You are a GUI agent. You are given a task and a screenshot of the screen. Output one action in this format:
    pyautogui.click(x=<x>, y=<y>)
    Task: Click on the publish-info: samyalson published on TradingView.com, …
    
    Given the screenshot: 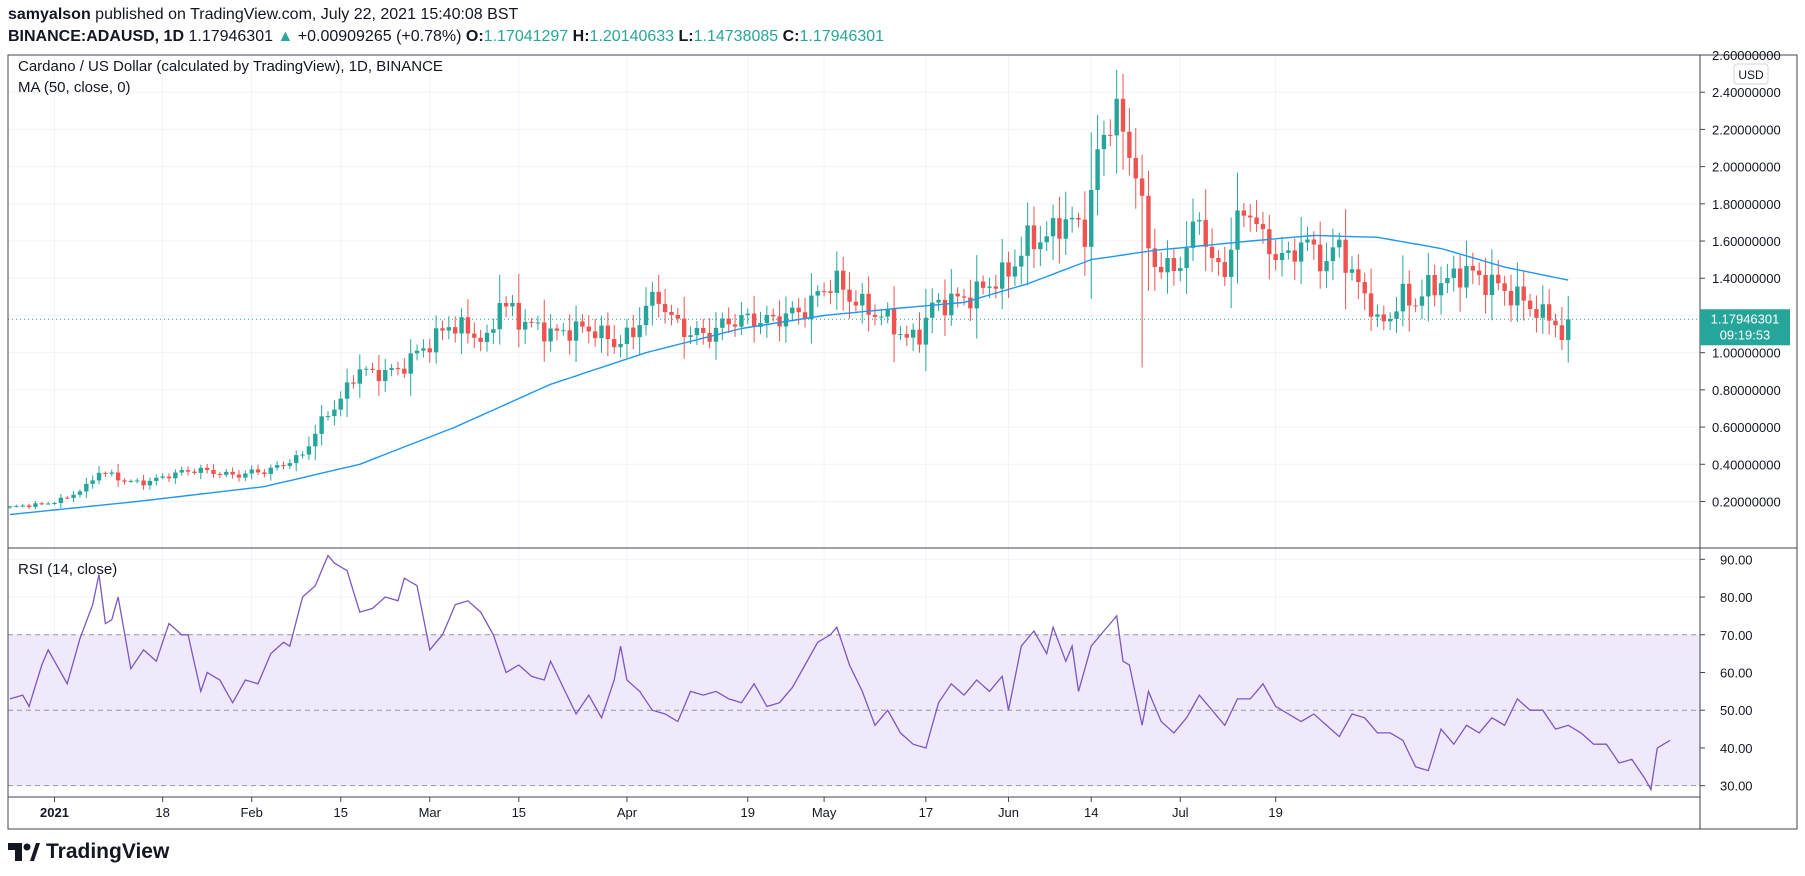 What is the action you would take?
    pyautogui.click(x=263, y=15)
    